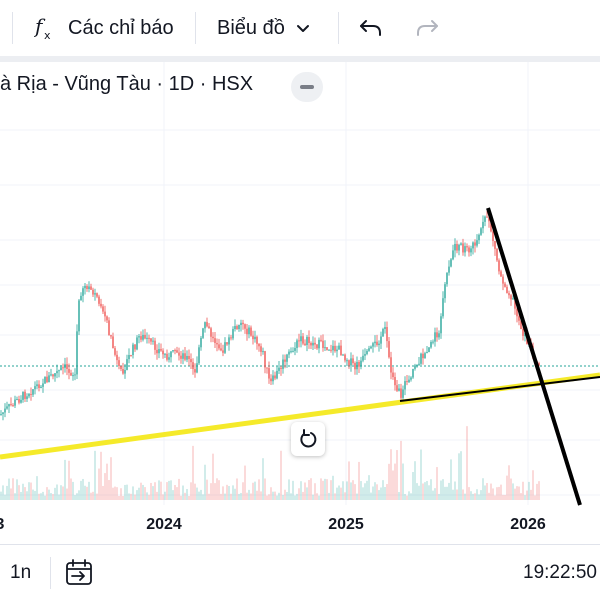  What do you see at coordinates (307, 87) in the screenshot?
I see `legend-collapse-button` at bounding box center [307, 87].